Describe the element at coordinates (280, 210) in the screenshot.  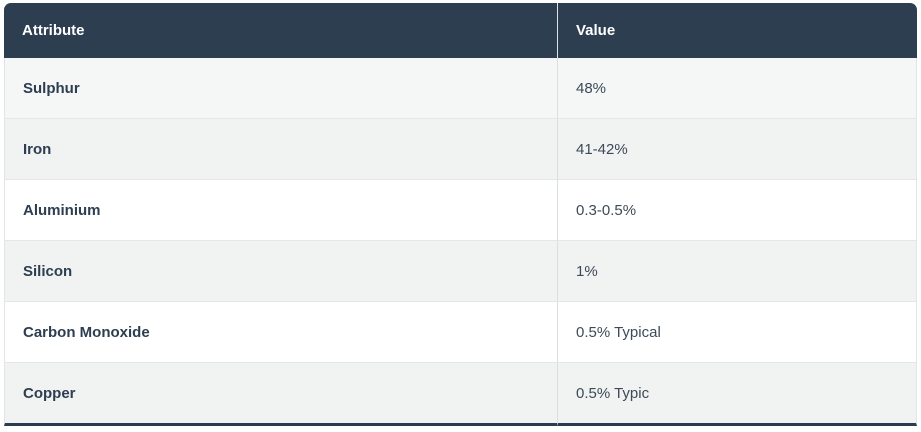
I see `attribute-cell: Aluminium` at that location.